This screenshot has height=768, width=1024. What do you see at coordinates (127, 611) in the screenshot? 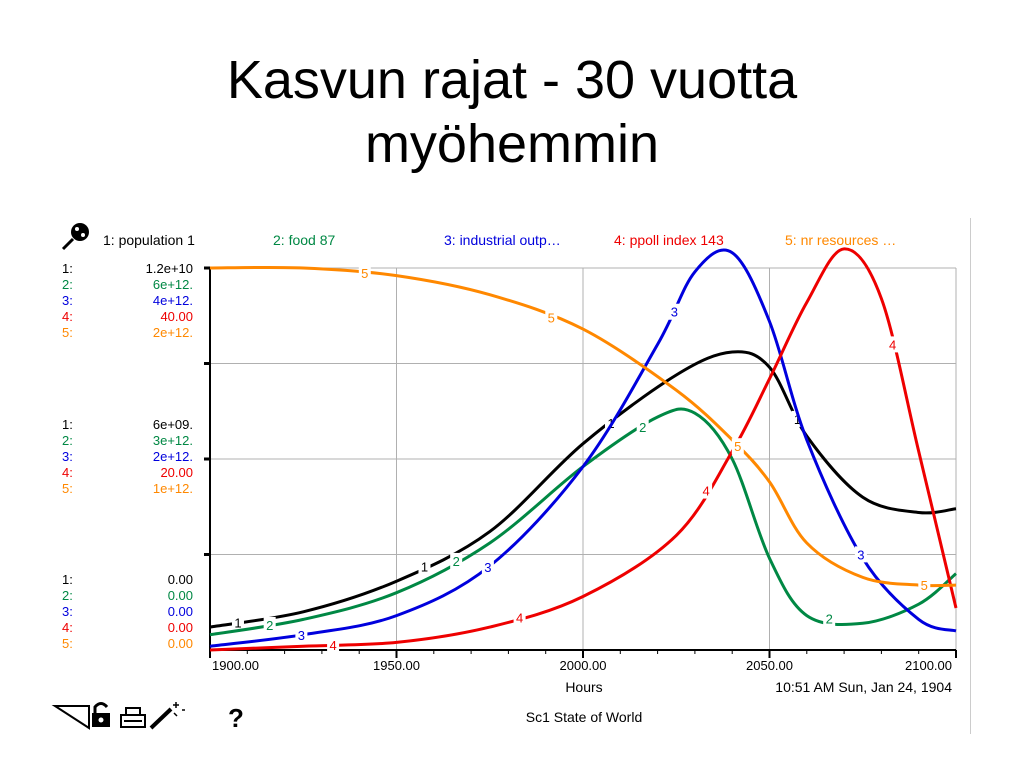
I see `scale-block-bottom: 1: 0.00 2: 0.00 3: 0.00 4: 0.00 5: 0.00` at bounding box center [127, 611].